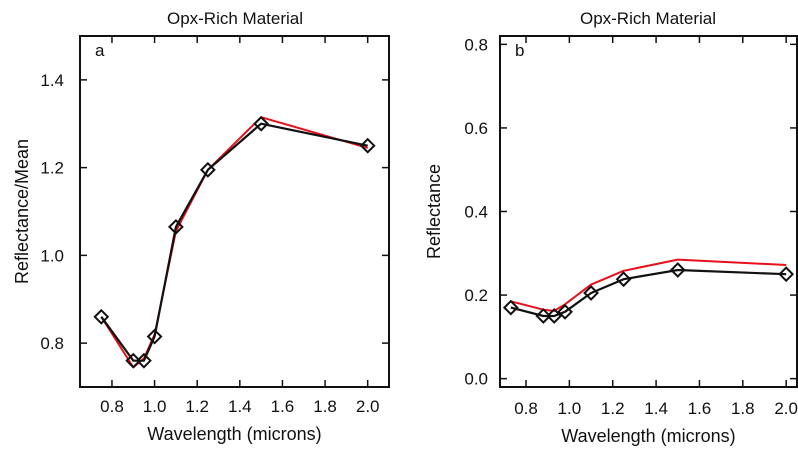  What do you see at coordinates (656, 408) in the screenshot?
I see `x-tick-label-b: 1.4` at bounding box center [656, 408].